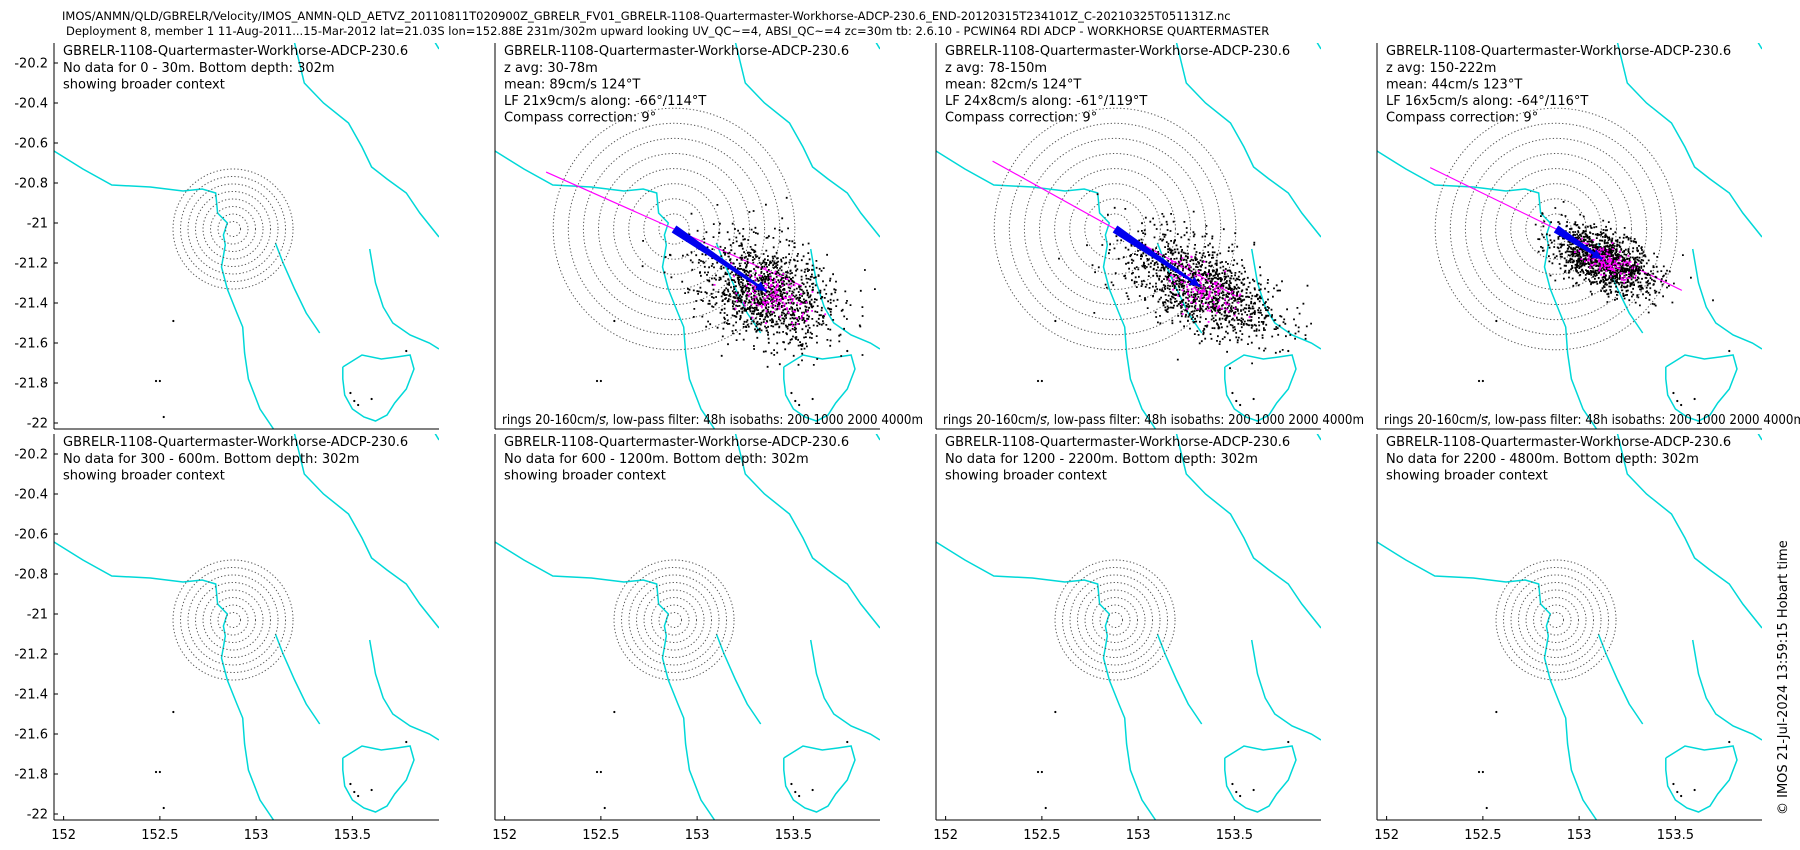 Image resolution: width=1800 pixels, height=850 pixels. What do you see at coordinates (199, 68) in the screenshot?
I see `panel-info-line: No data for 0 - 30m. Bottom depth: 302m` at bounding box center [199, 68].